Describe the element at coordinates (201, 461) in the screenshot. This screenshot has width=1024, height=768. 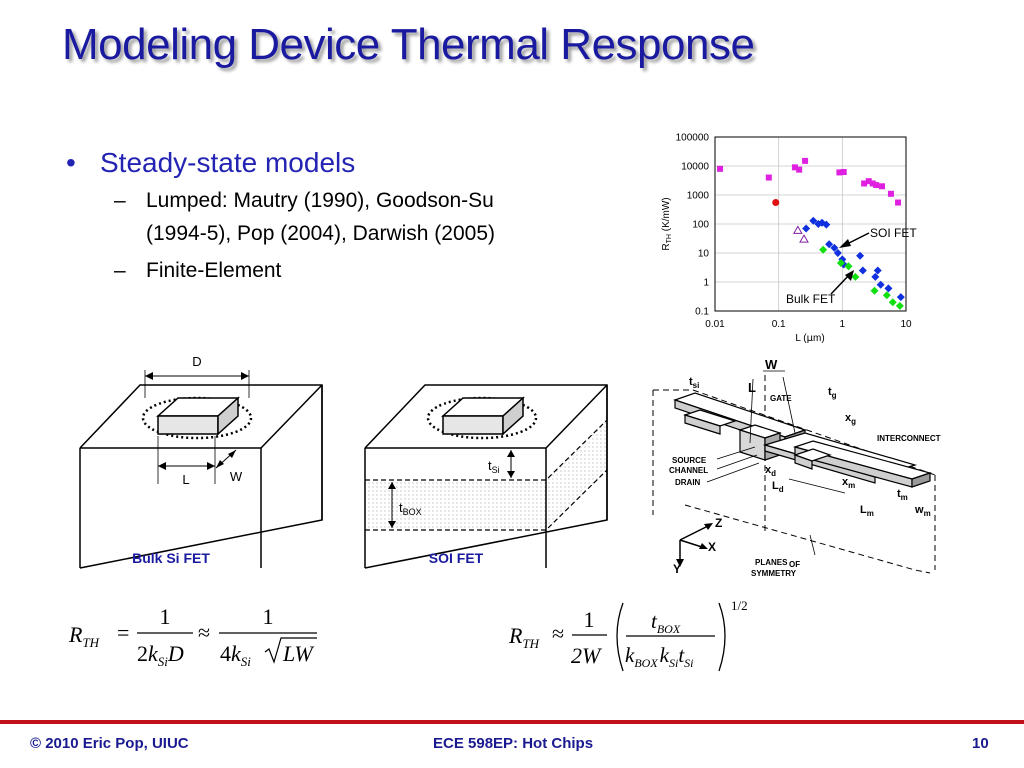
I see `bulk-si-fet-diagram: D L W Bulk Si FET` at that location.